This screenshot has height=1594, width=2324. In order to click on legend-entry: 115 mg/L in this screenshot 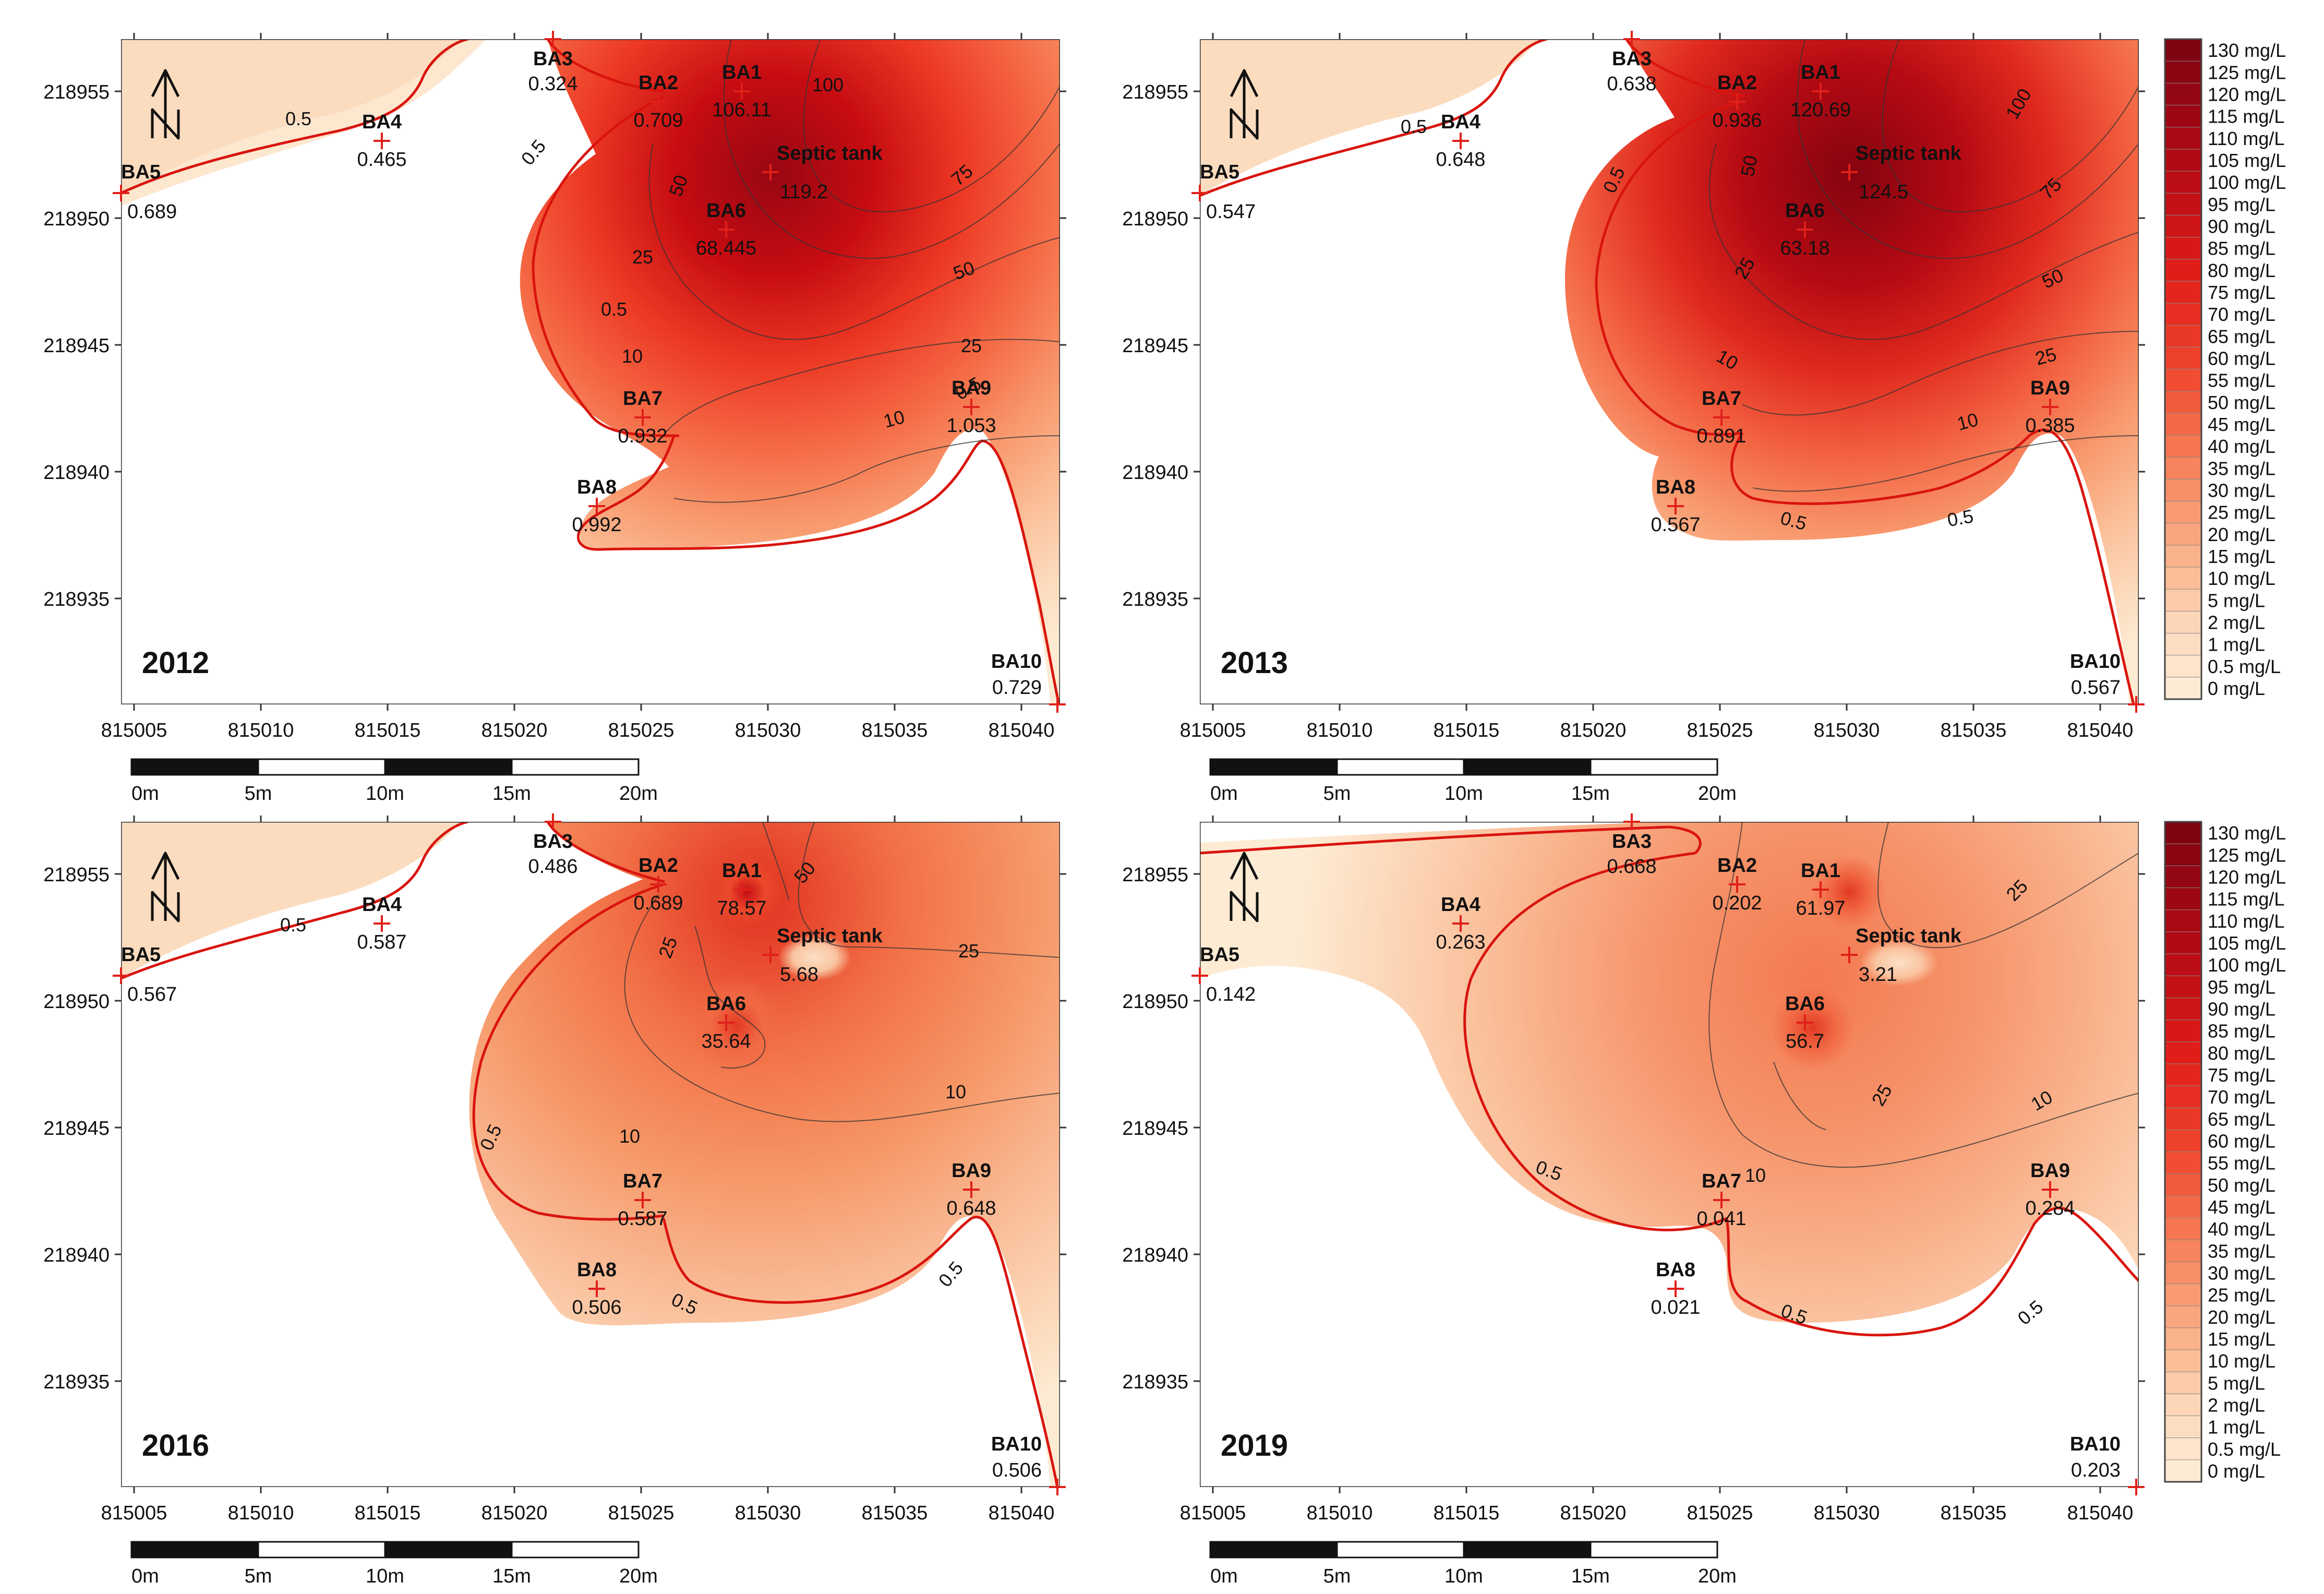, I will do `click(2246, 116)`.